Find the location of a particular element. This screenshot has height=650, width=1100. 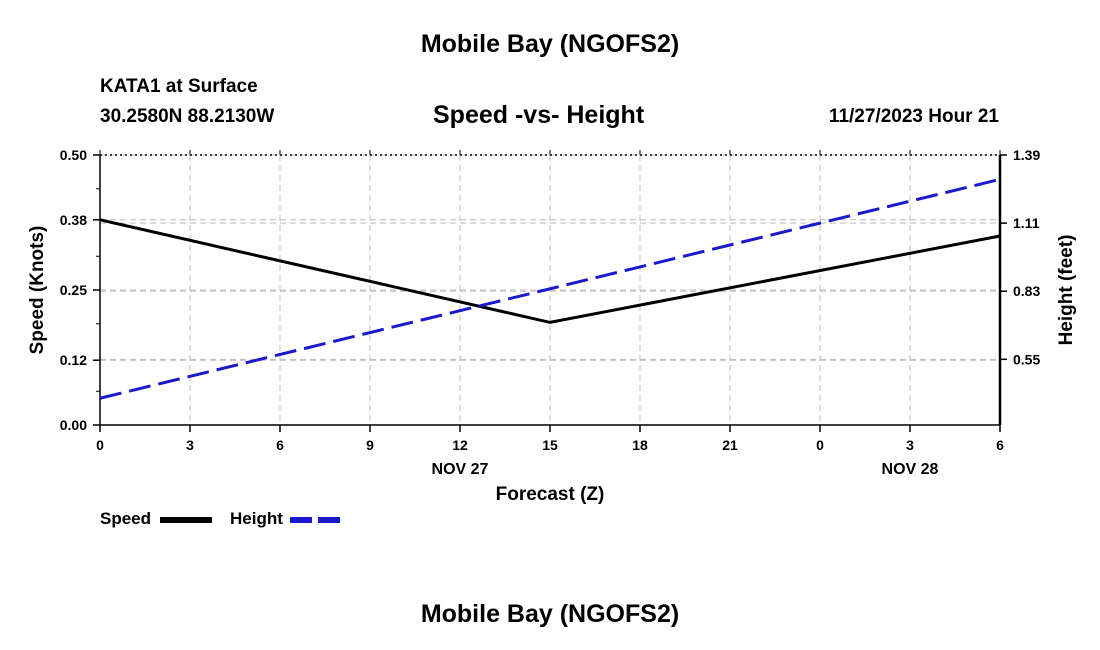

y2-tick-label: 1.11 is located at coordinates (1026, 223).